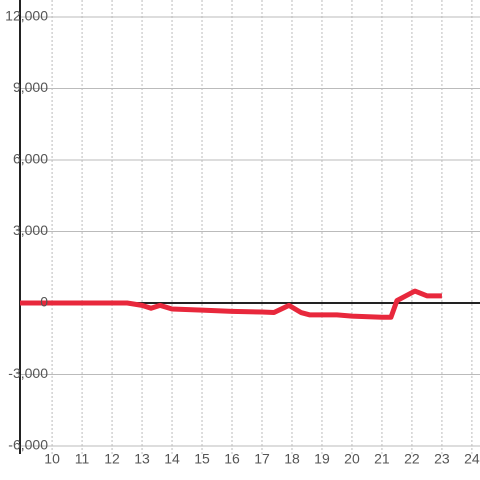 Image resolution: width=480 pixels, height=480 pixels. I want to click on y-tick-label: 3,000, so click(30, 230).